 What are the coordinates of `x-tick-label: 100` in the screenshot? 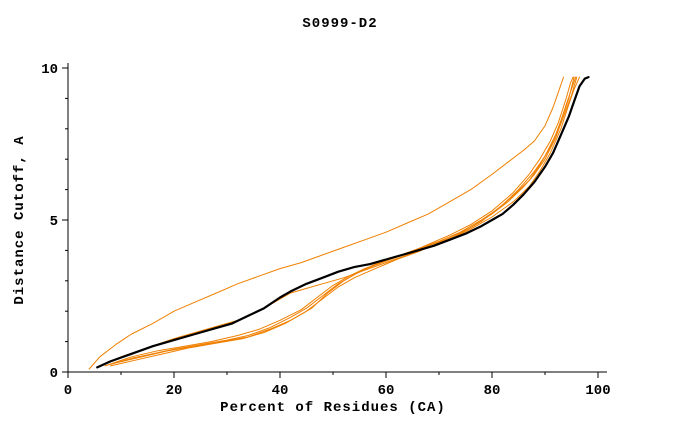 It's located at (597, 391).